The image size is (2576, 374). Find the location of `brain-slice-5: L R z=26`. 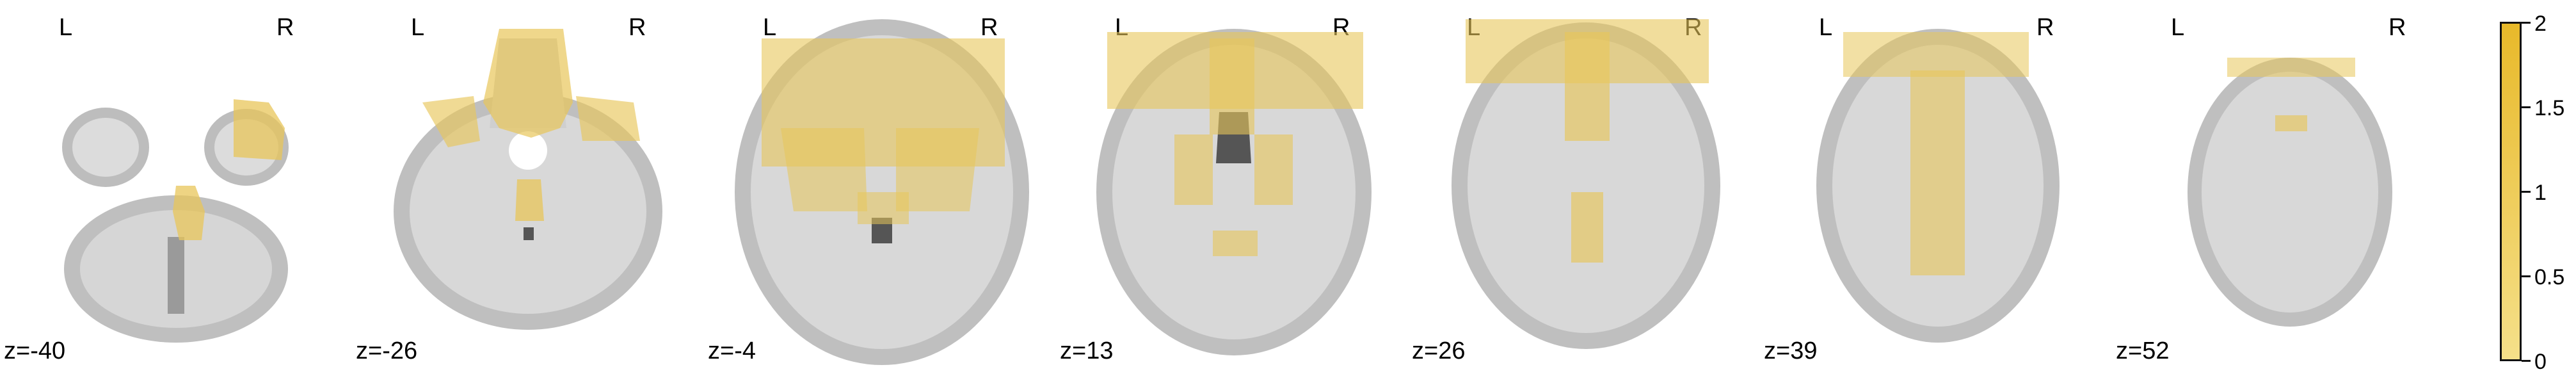

brain-slice-5: L R z=26 is located at coordinates (1582, 184).